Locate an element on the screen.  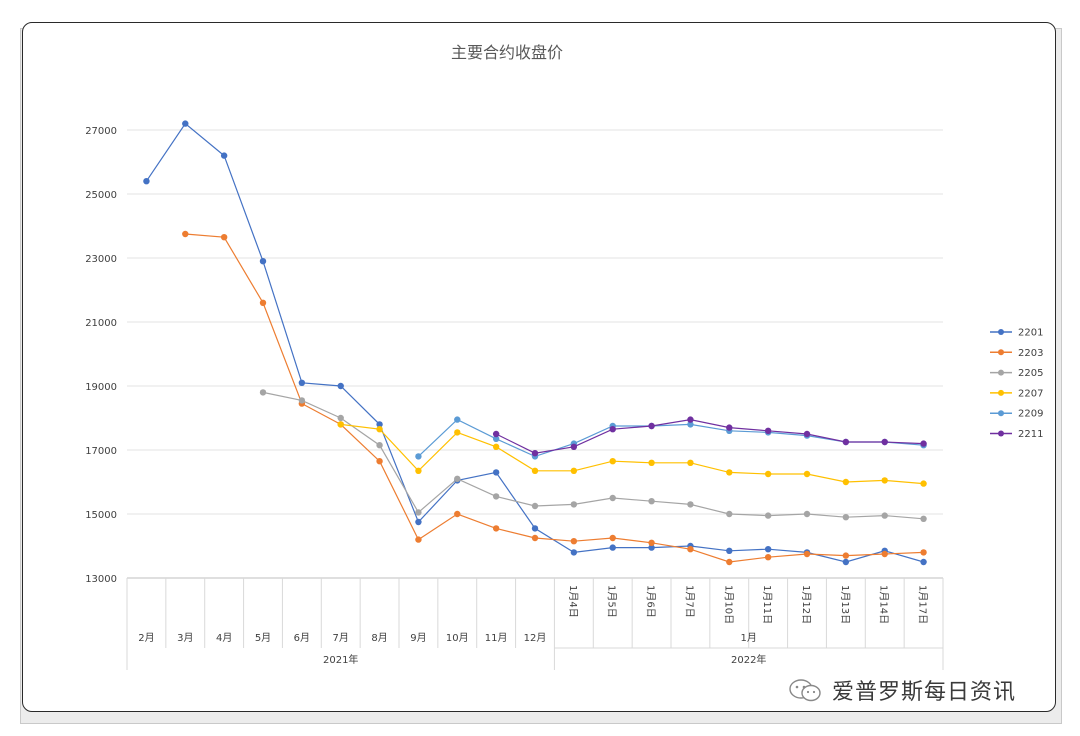
x-year-label: 2021年 is located at coordinates (340, 659).